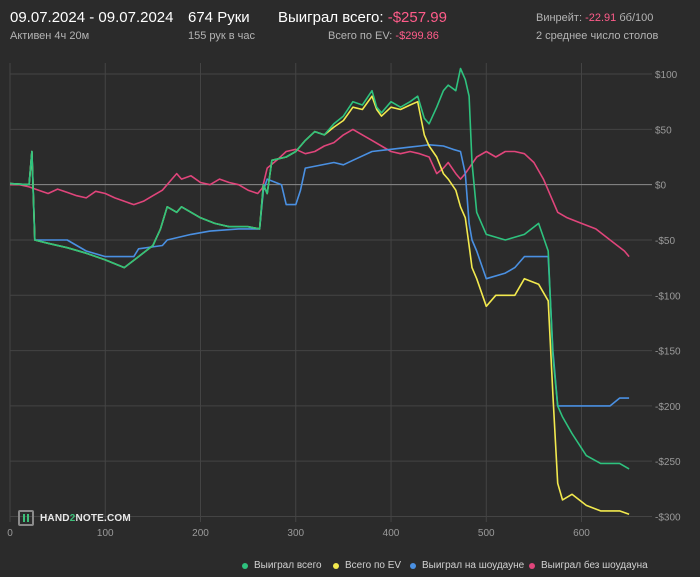  What do you see at coordinates (288, 565) in the screenshot?
I see `legend-label: Выиграл всего` at bounding box center [288, 565].